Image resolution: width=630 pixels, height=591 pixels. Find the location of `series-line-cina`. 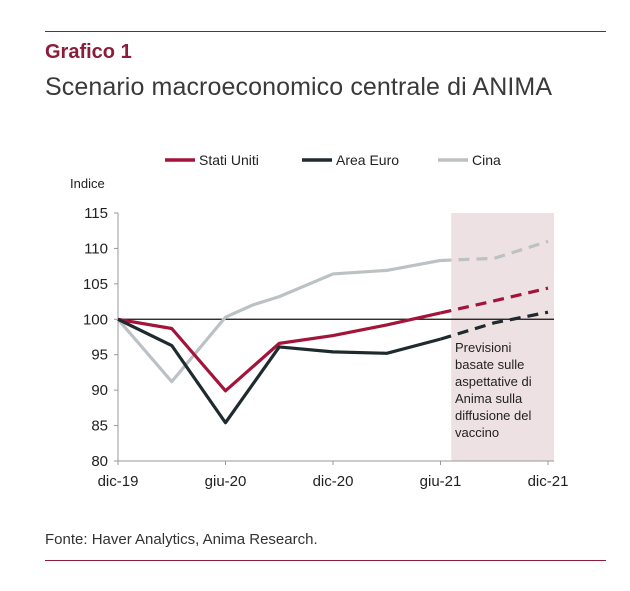

series-line-cina is located at coordinates (278, 321).